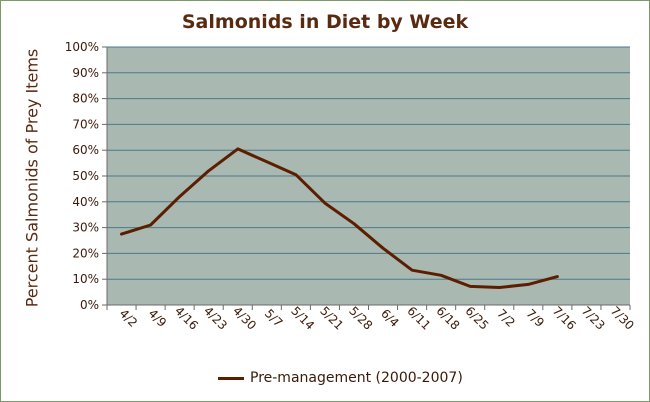  What do you see at coordinates (85, 176) in the screenshot?
I see `y-tick-label: 50%` at bounding box center [85, 176].